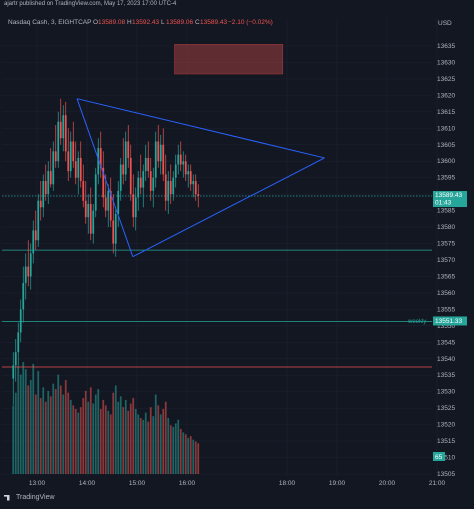 The height and width of the screenshot is (509, 474). Describe the element at coordinates (229, 59) in the screenshot. I see `resistance-zone` at that location.